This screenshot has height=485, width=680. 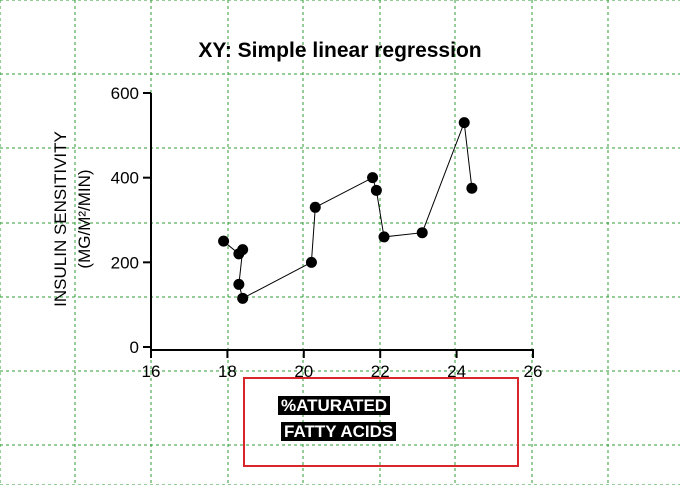 What do you see at coordinates (380, 371) in the screenshot?
I see `x-tick-label: 22` at bounding box center [380, 371].